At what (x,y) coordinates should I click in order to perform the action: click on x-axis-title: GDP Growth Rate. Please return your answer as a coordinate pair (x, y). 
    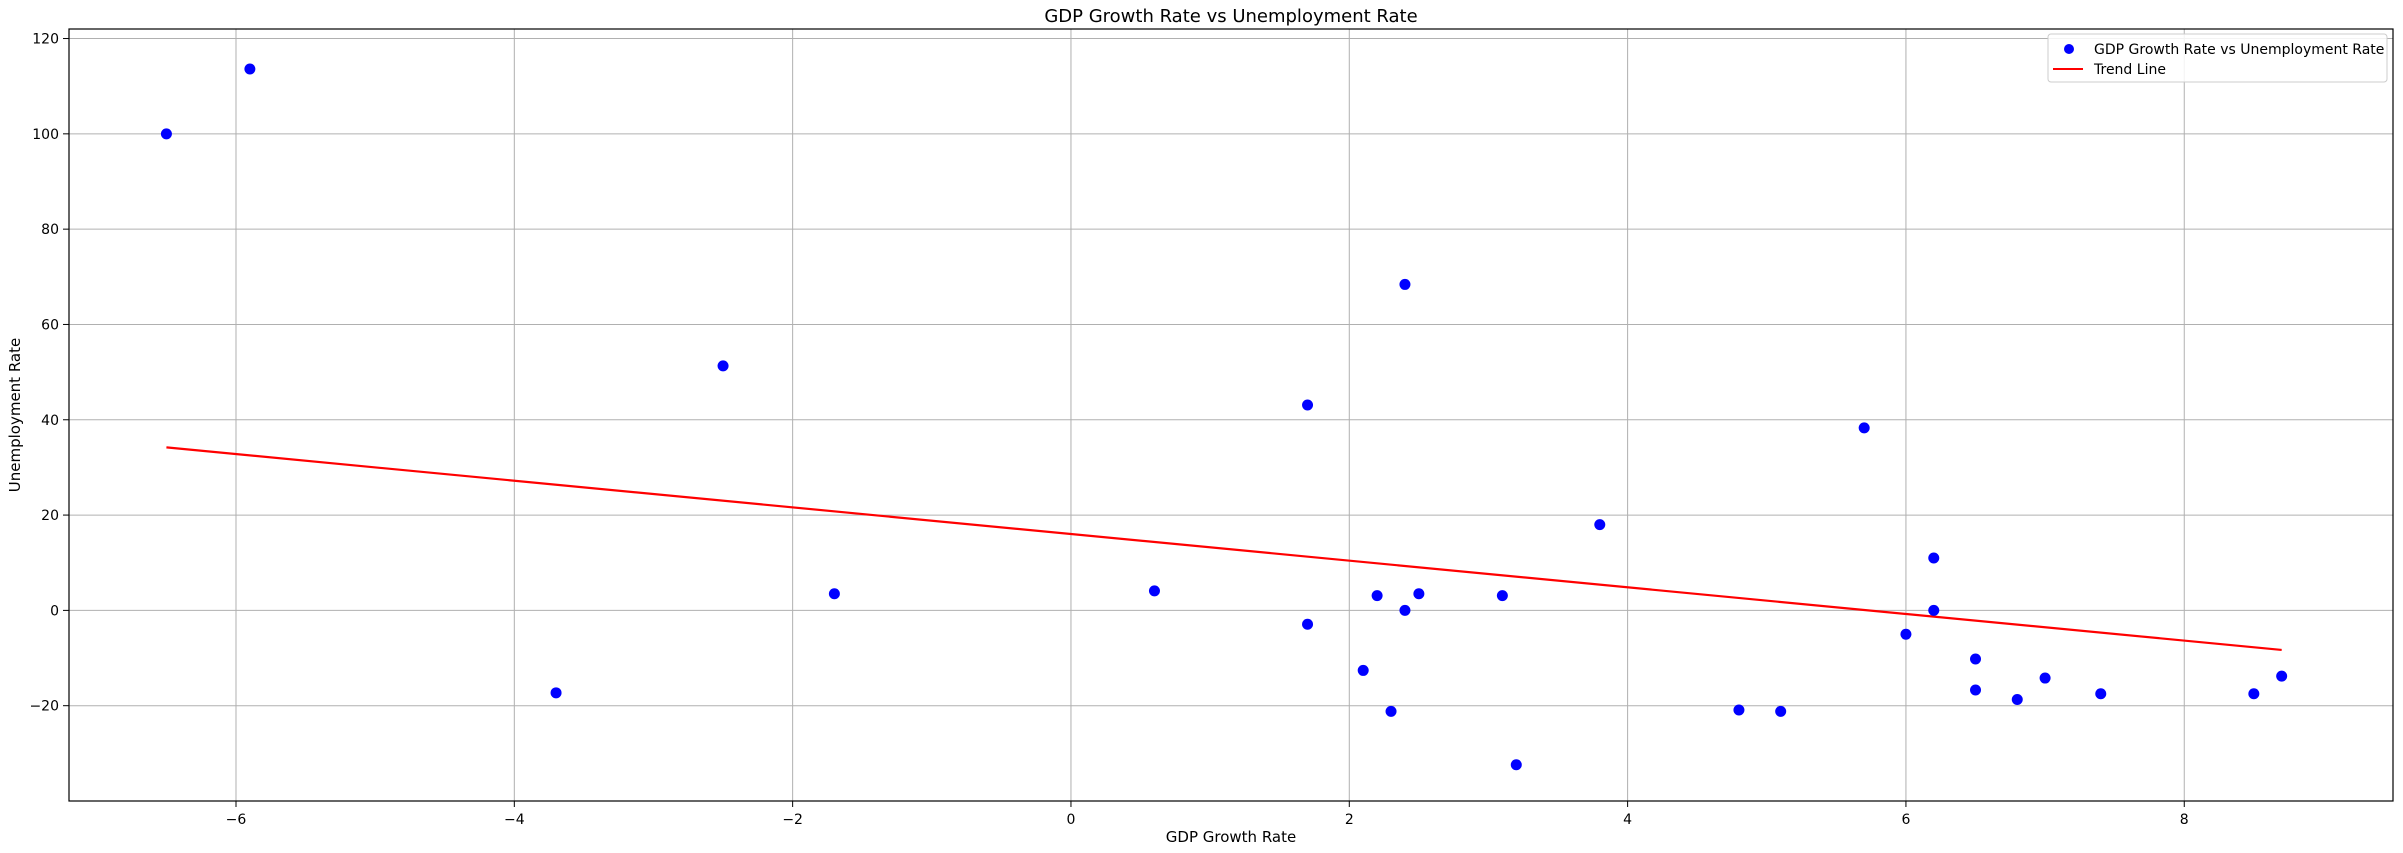
    Looking at the image, I should click on (1231, 837).